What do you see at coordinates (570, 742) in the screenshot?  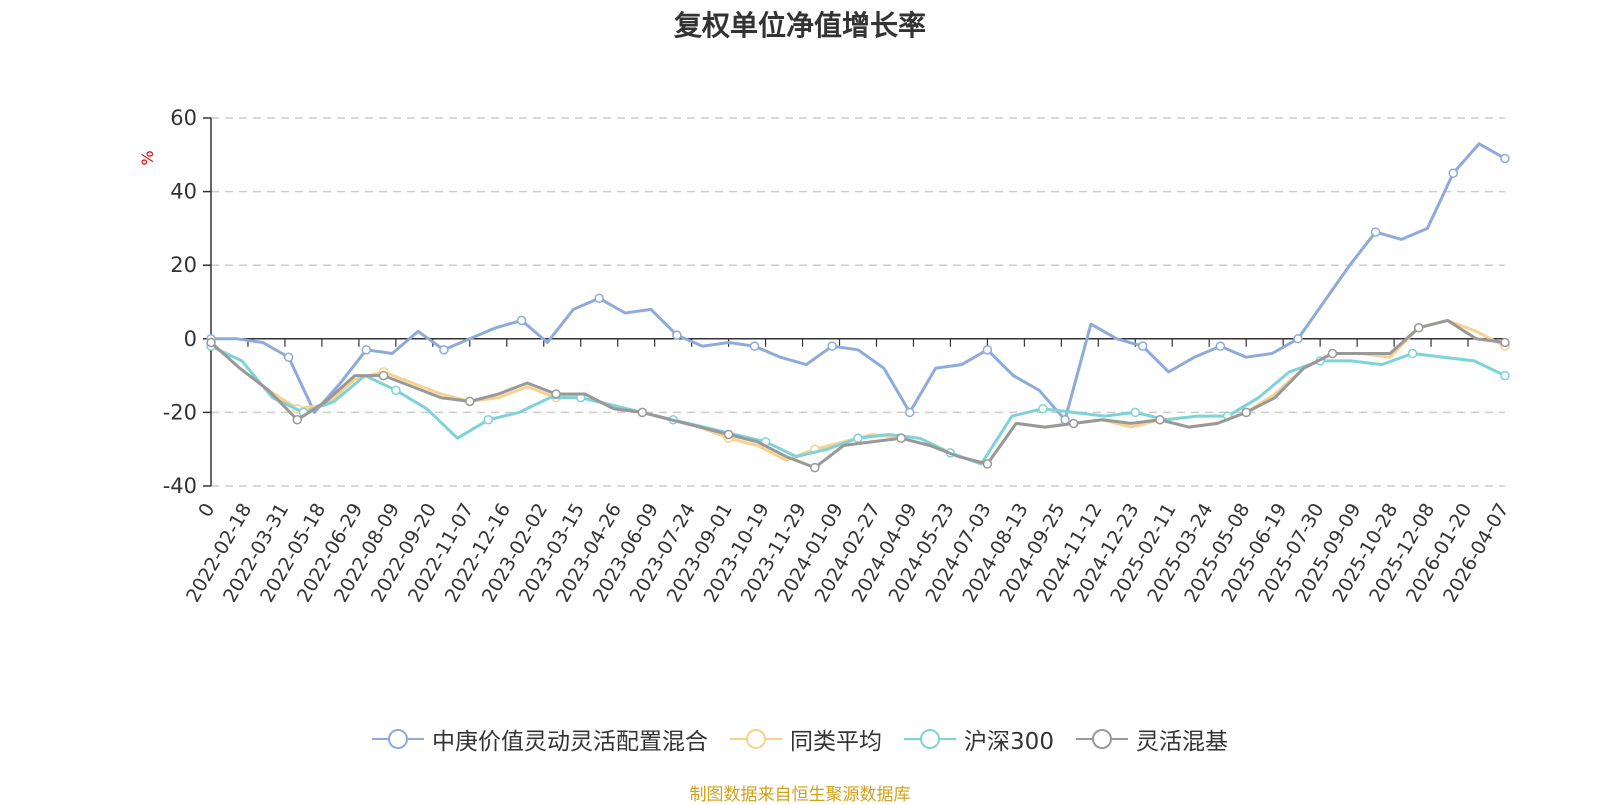 I see `legend-label-fund: 中庚价值灵动灵活配置混合` at bounding box center [570, 742].